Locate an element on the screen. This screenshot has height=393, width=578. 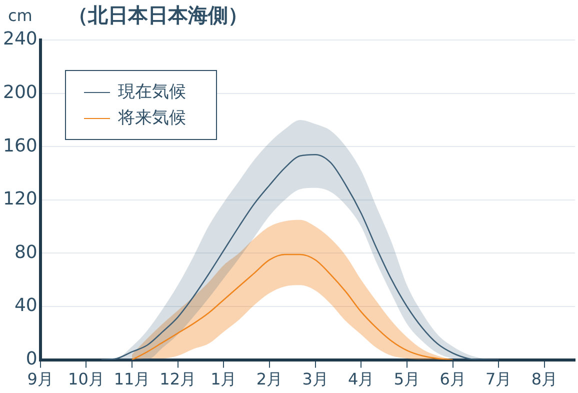
x-tick-label: 1月 is located at coordinates (223, 379).